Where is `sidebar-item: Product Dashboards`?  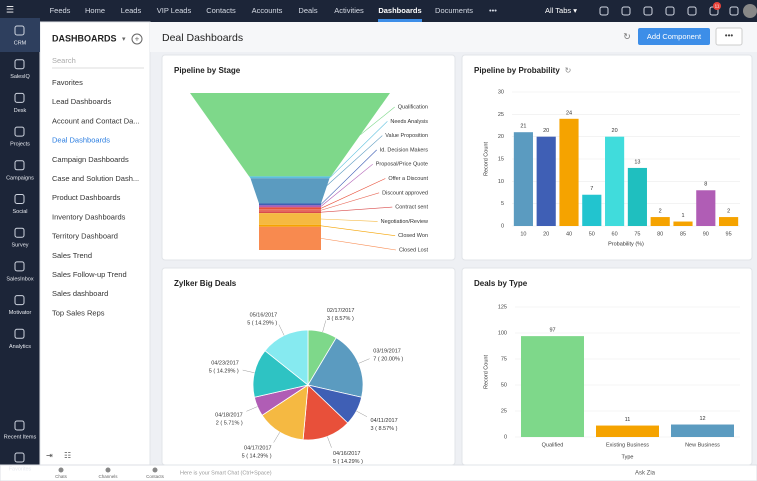 sidebar-item: Product Dashboards is located at coordinates (86, 197).